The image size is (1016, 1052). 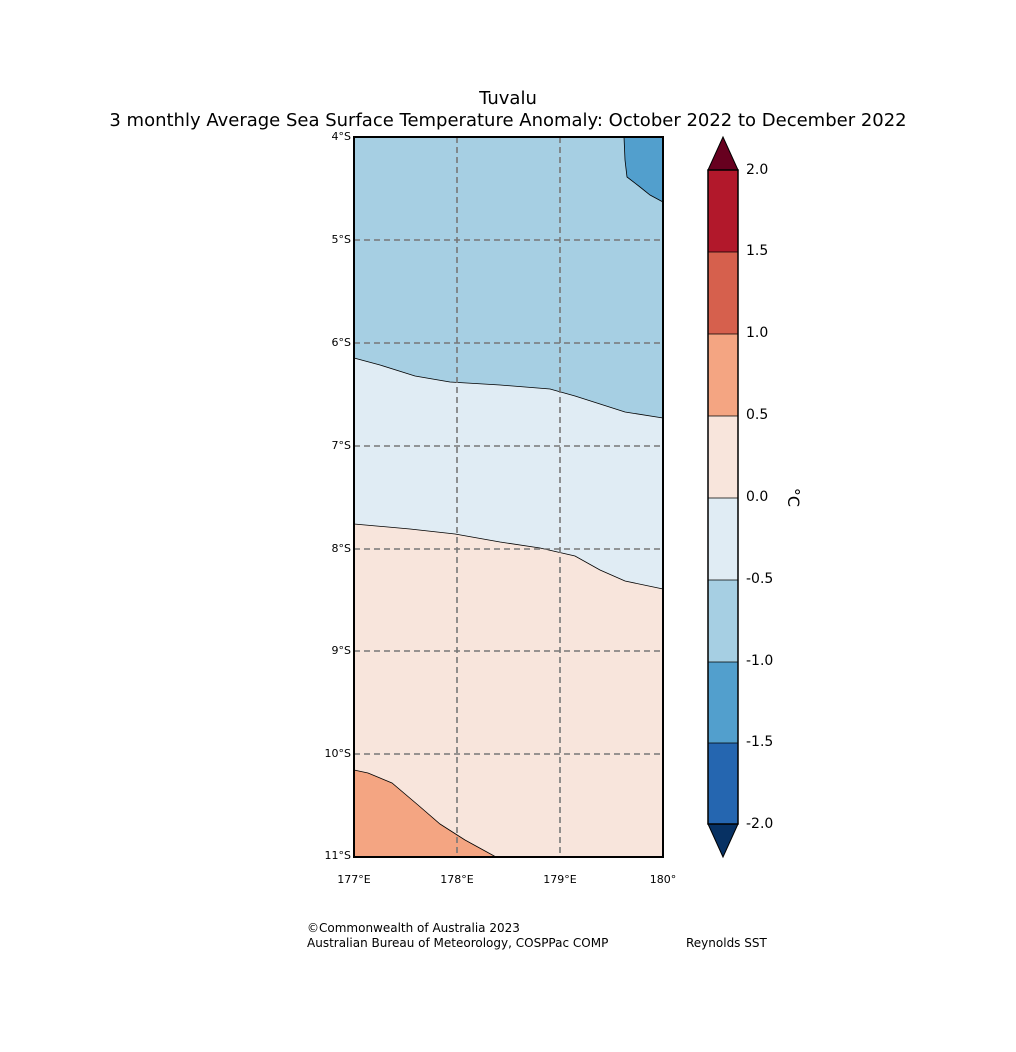 I want to click on anomaly-zone-minus-1-to-minus-0.5, so click(x=508, y=277).